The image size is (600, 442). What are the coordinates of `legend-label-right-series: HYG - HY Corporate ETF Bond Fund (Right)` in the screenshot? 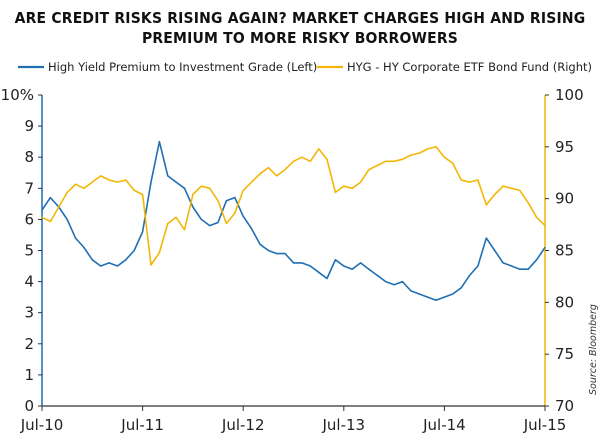 It's located at (469, 67).